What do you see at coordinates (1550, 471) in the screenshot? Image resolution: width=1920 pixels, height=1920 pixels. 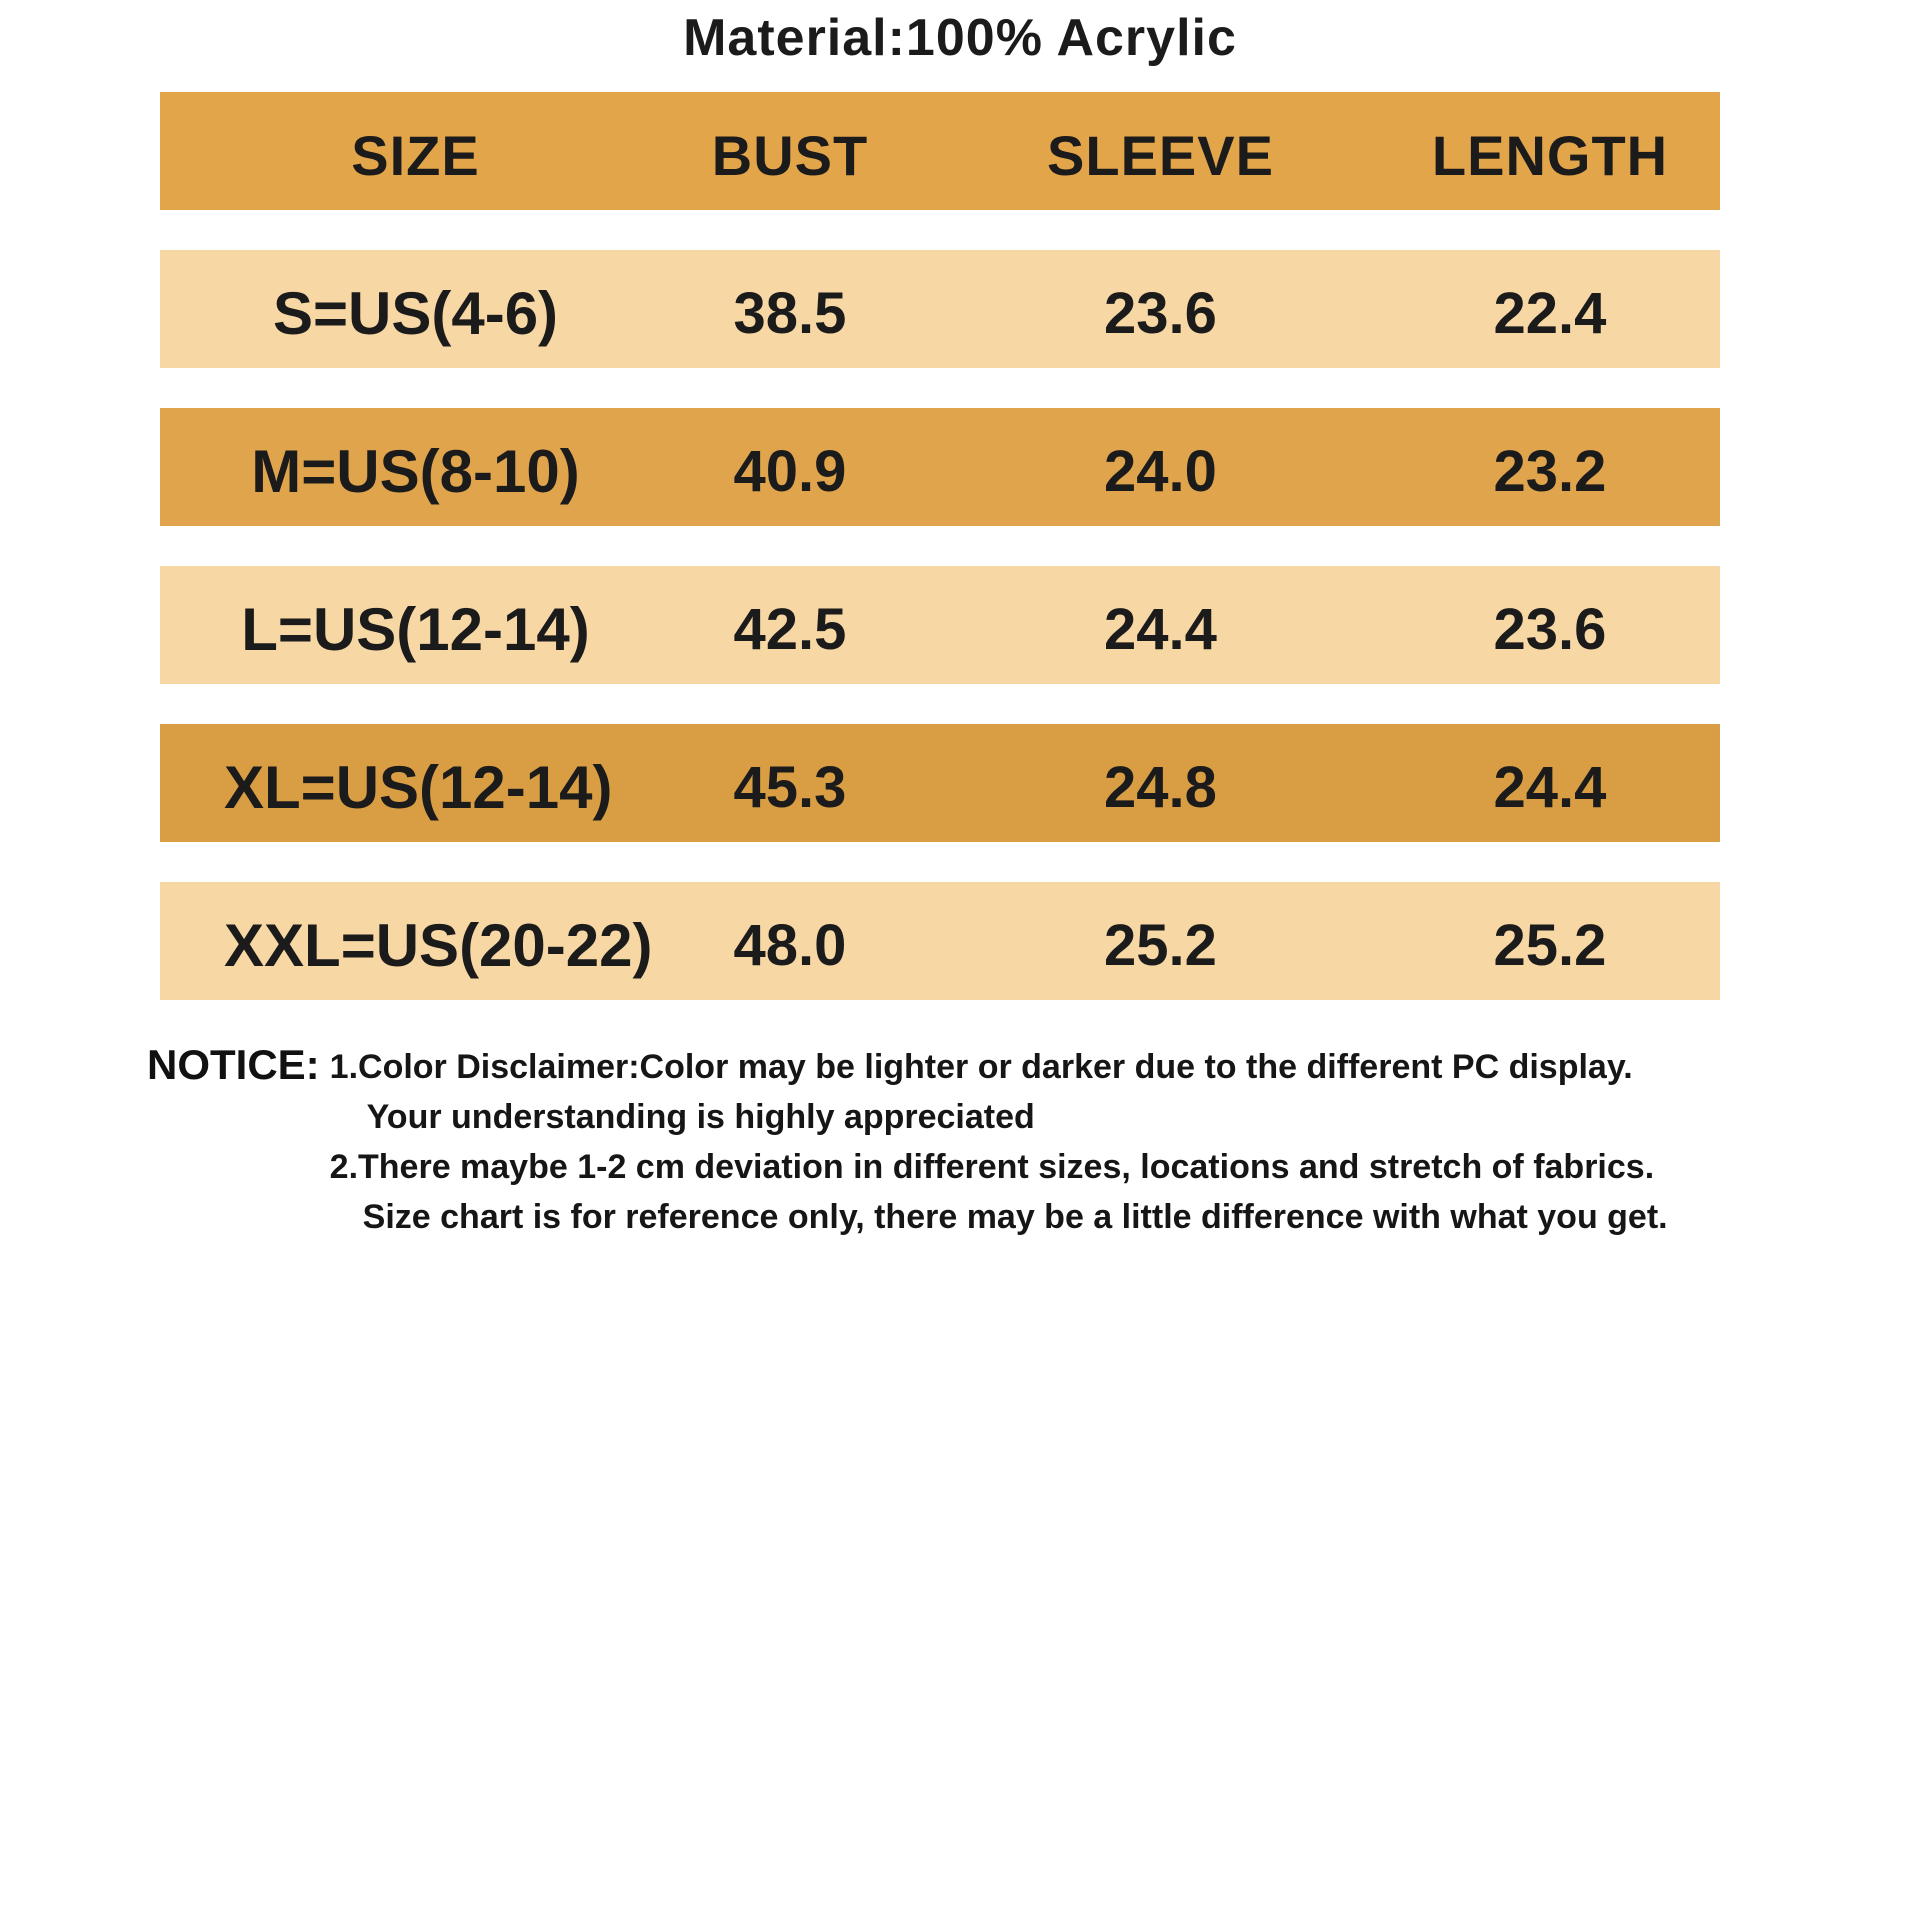 I see `length-cell: 23.2` at bounding box center [1550, 471].